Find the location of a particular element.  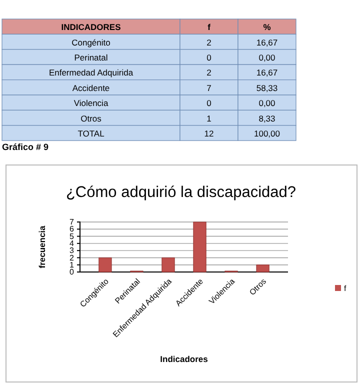

chart-title: ¿Cómo adquirió la discapacidad? is located at coordinates (181, 192).